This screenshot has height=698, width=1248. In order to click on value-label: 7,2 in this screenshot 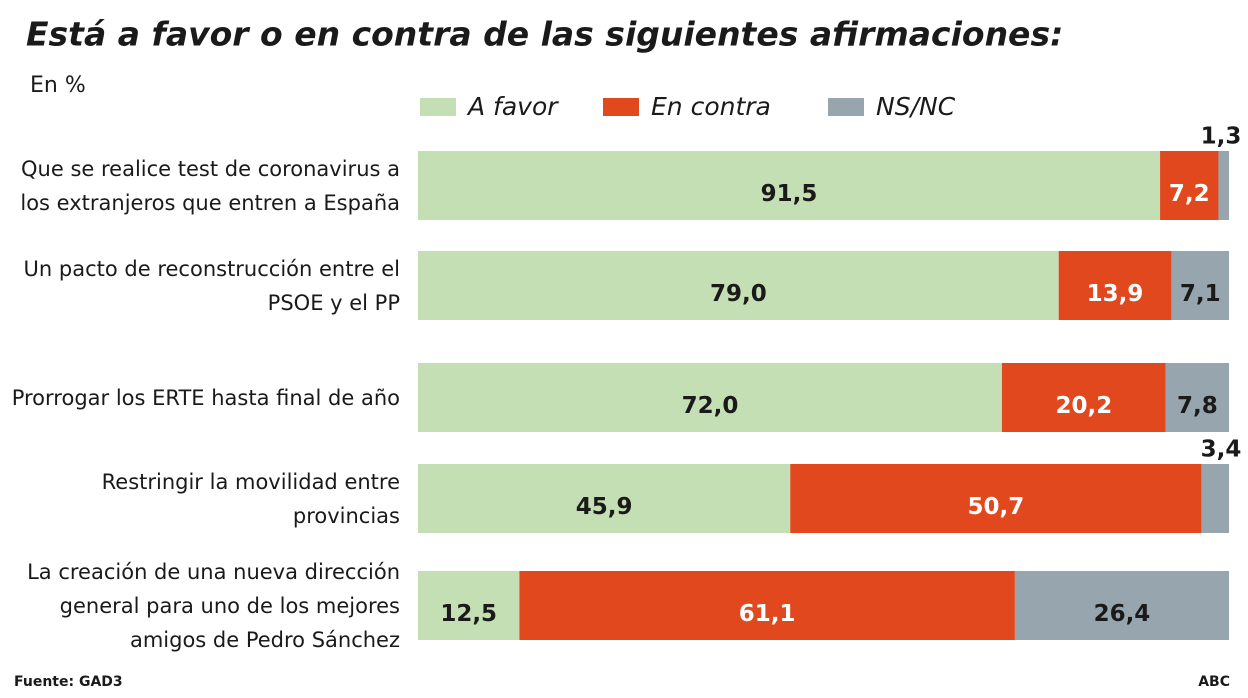, I will do `click(1189, 194)`.